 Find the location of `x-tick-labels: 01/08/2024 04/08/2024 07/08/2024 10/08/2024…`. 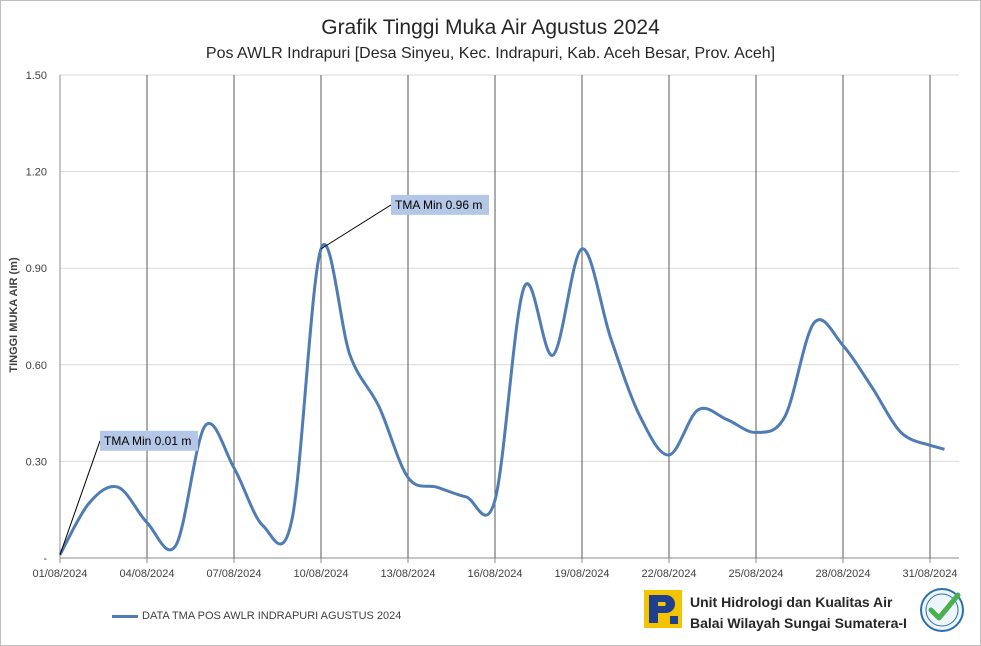

x-tick-labels: 01/08/2024 04/08/2024 07/08/2024 10/08/2024… is located at coordinates (494, 574).